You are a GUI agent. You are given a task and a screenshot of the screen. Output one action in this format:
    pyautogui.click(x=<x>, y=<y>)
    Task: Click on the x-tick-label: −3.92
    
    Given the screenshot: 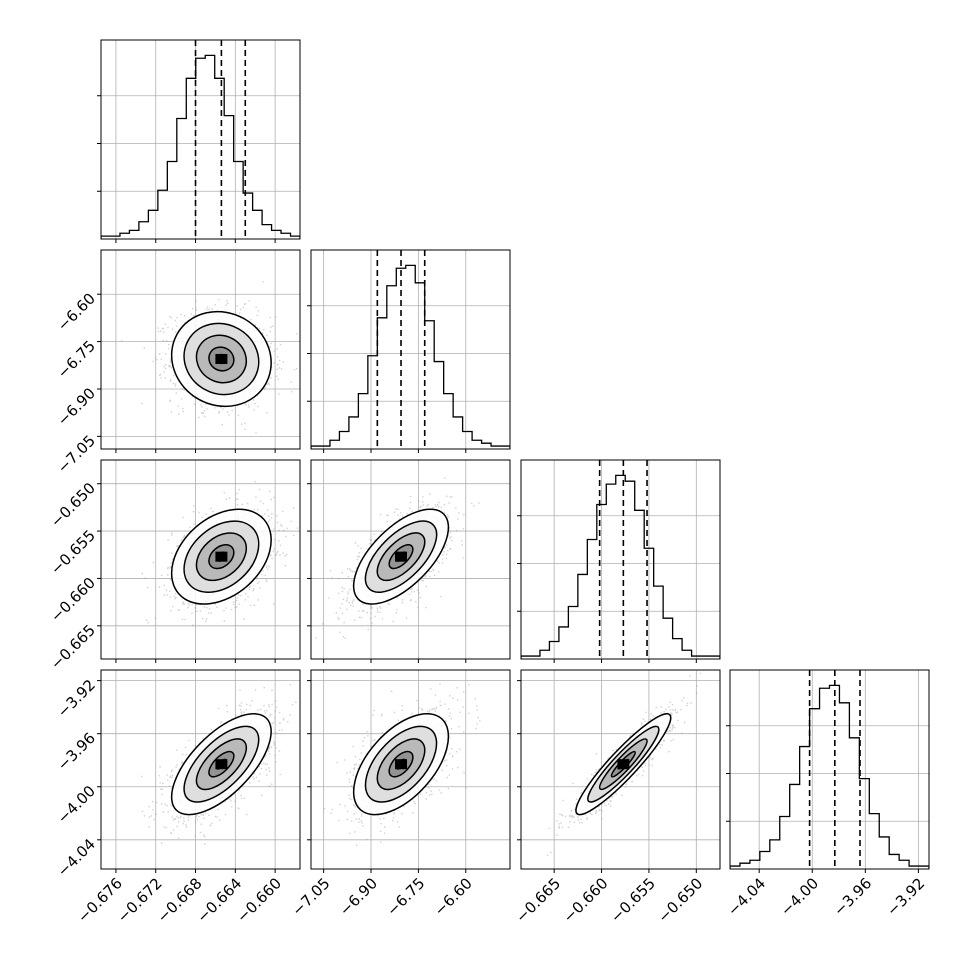 What is the action you would take?
    pyautogui.click(x=905, y=896)
    